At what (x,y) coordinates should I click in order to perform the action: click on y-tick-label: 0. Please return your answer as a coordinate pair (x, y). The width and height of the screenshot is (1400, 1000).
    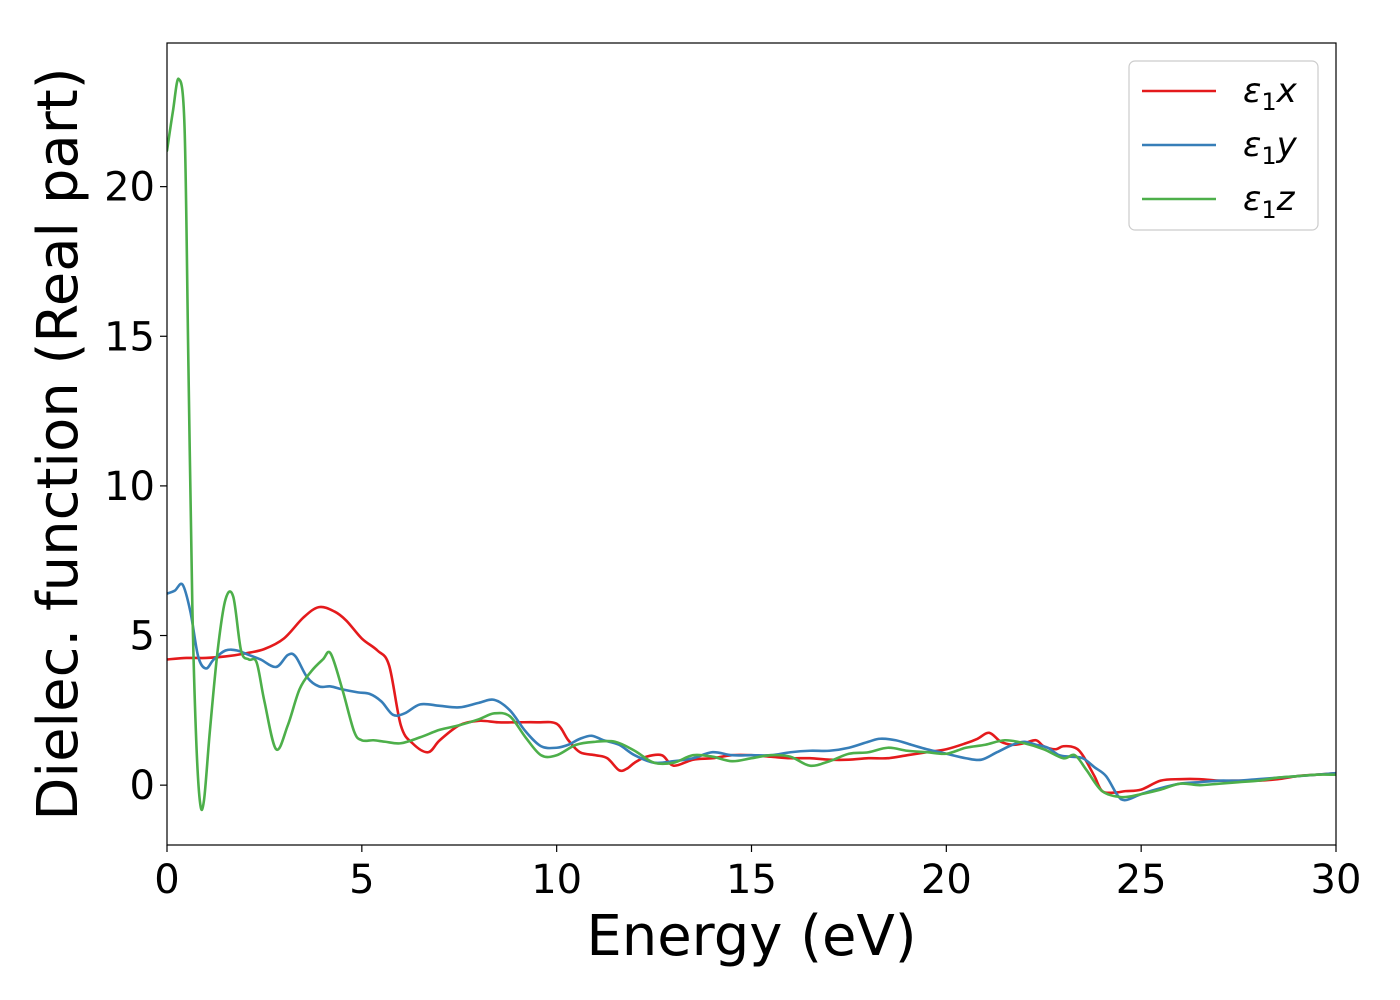
    Looking at the image, I should click on (142, 786).